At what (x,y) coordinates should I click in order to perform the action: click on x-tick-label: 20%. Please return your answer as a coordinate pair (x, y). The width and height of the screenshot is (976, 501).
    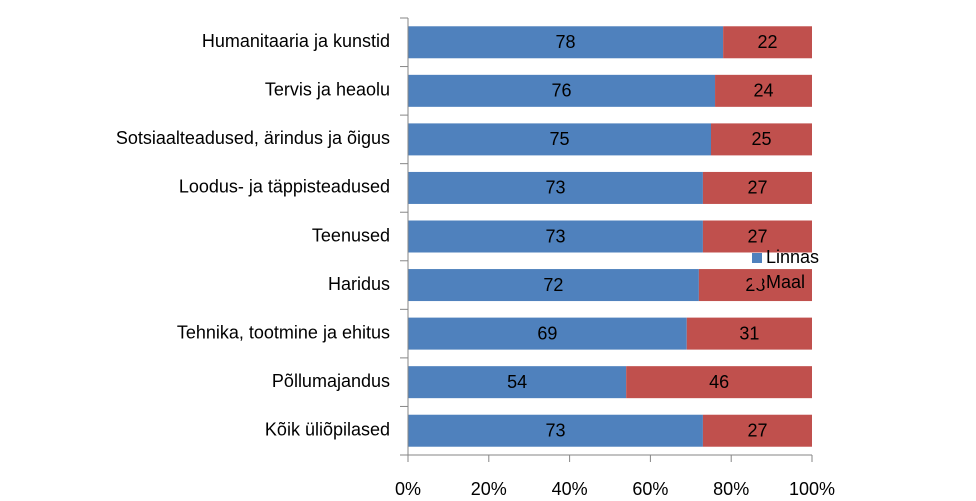
    Looking at the image, I should click on (489, 489).